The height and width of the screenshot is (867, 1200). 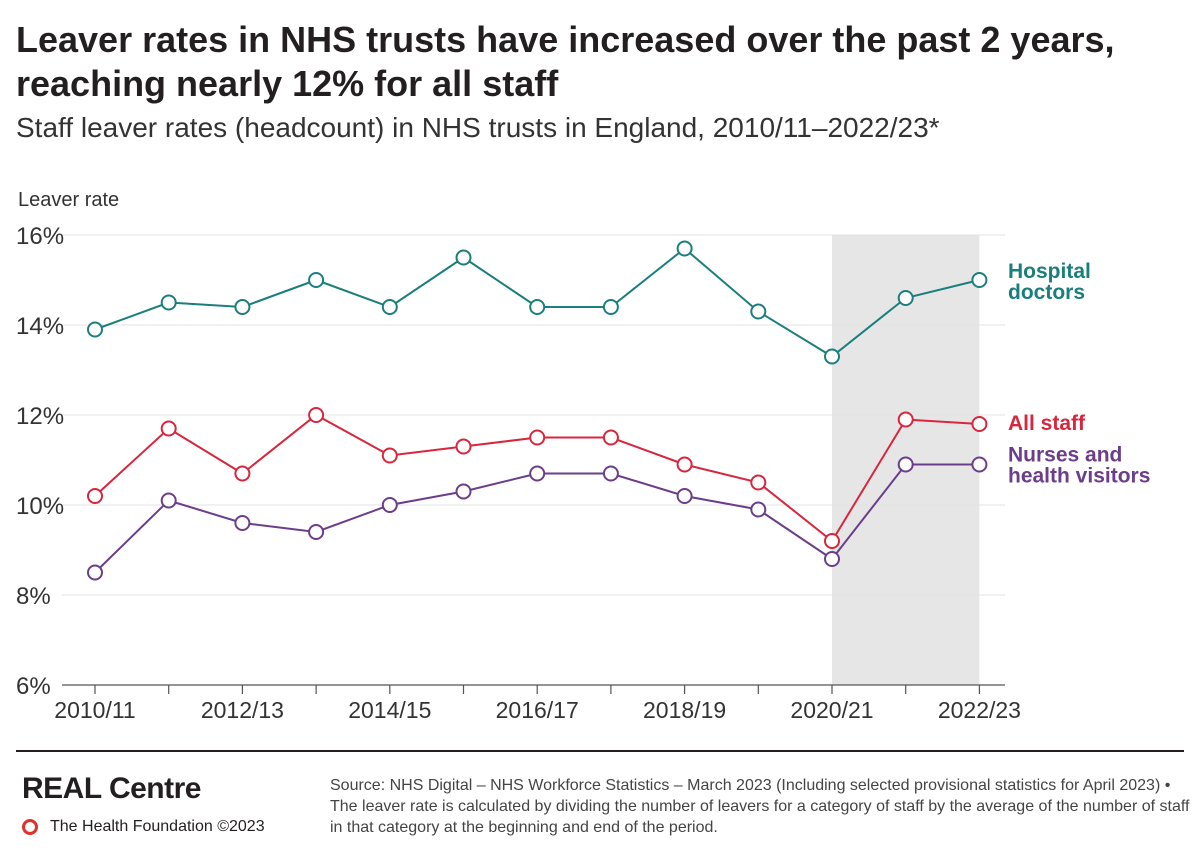 What do you see at coordinates (40, 236) in the screenshot?
I see `y-tick-label: 16%` at bounding box center [40, 236].